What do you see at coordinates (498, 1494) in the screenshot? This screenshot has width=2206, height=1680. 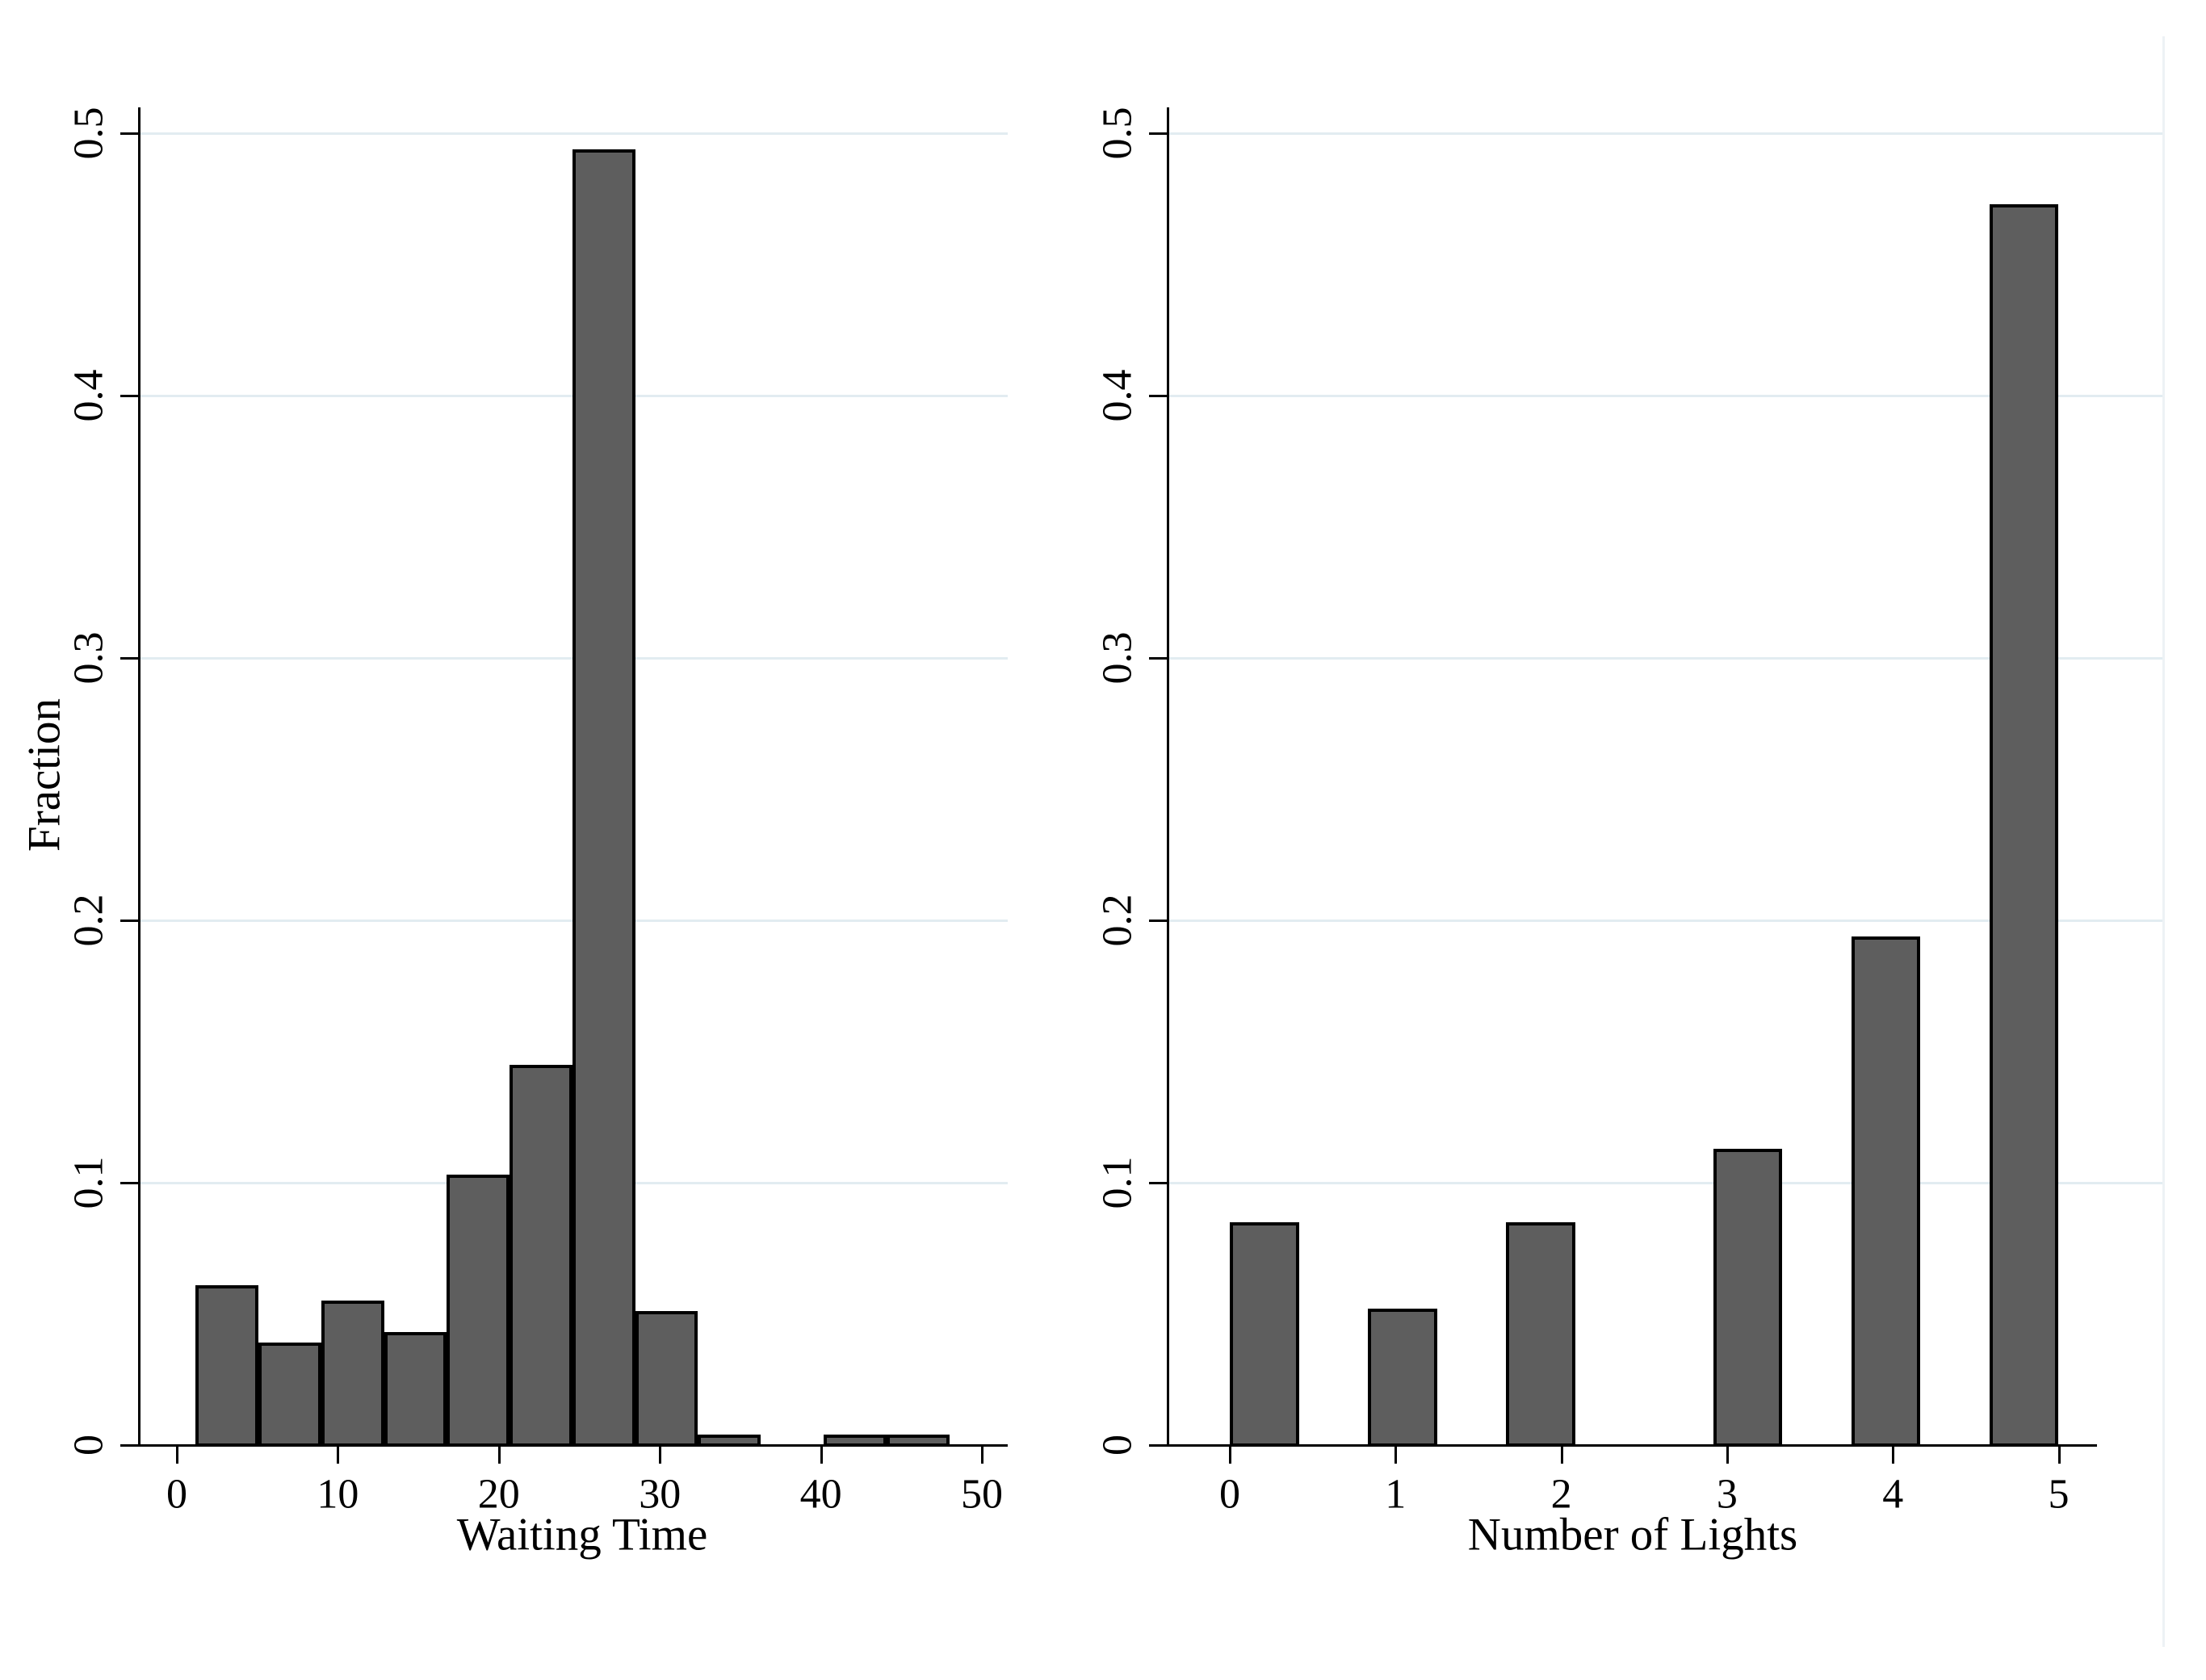 I see `x-tick-label: 20` at bounding box center [498, 1494].